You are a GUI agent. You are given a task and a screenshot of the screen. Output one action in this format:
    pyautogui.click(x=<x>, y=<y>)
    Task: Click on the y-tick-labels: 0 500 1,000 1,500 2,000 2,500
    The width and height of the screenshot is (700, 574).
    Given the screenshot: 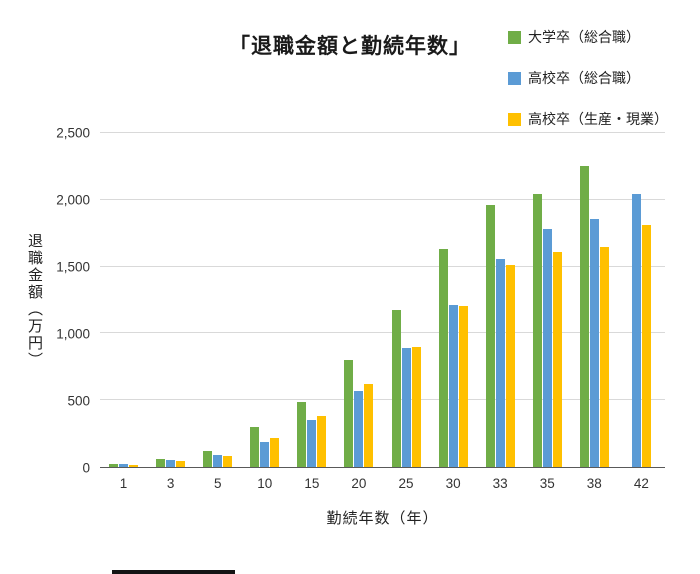 What is the action you would take?
    pyautogui.click(x=45, y=301)
    